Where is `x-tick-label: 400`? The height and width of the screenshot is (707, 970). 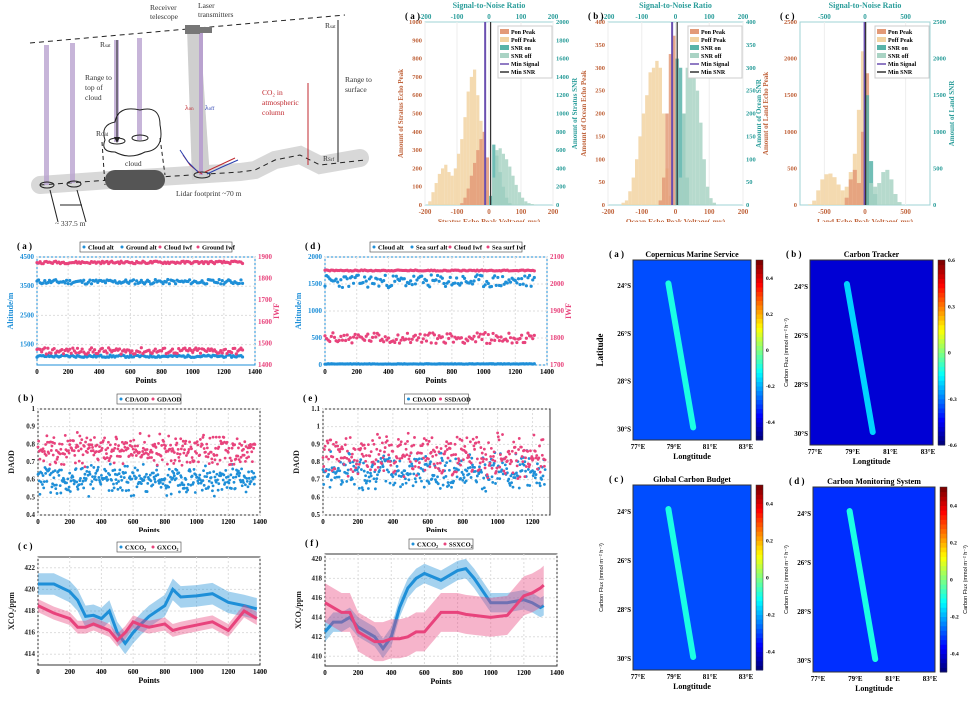 x-tick-label: 400 is located at coordinates (101, 522).